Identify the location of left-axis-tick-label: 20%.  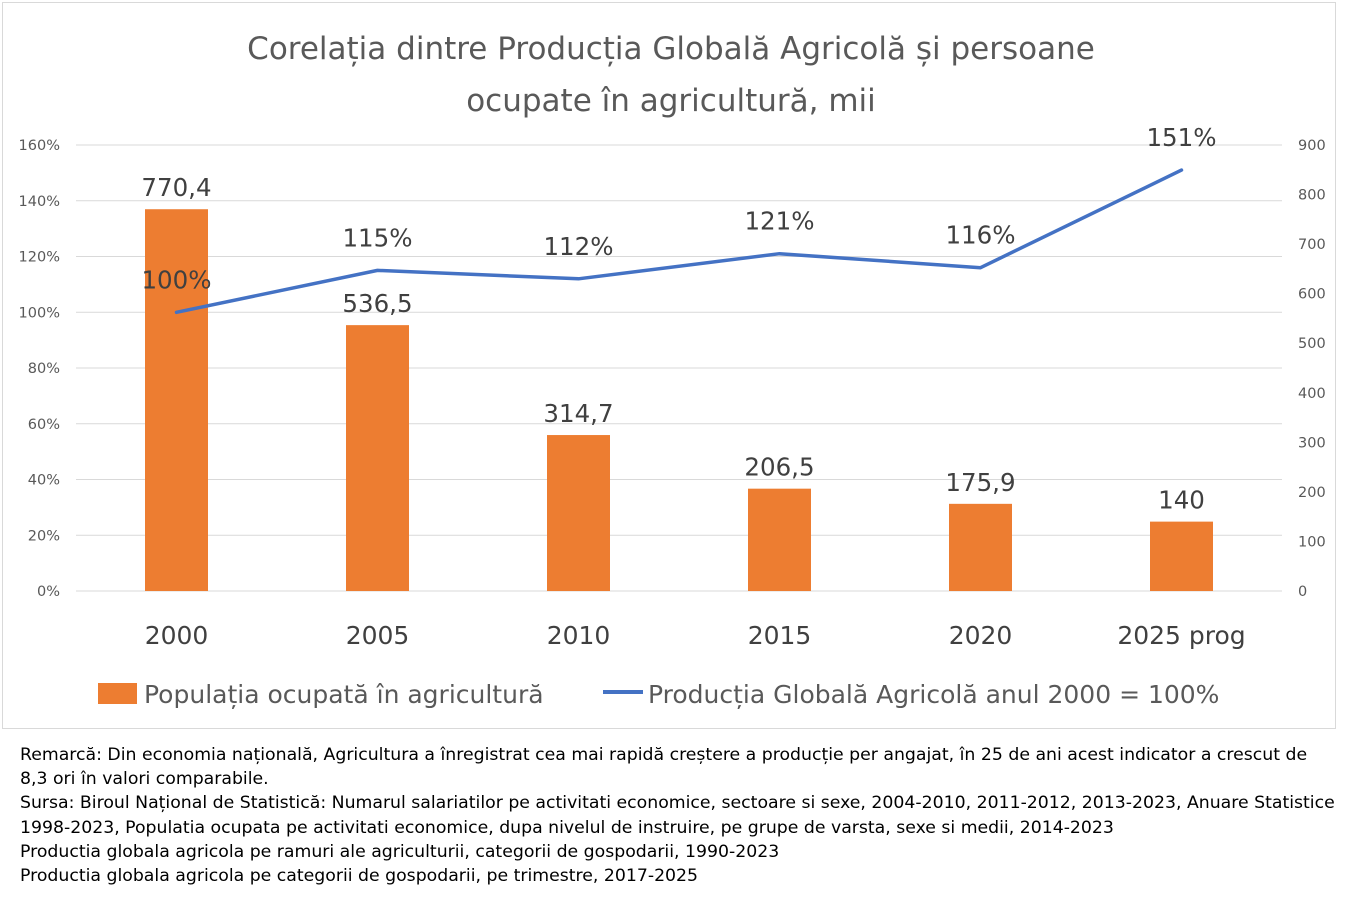
(44, 536).